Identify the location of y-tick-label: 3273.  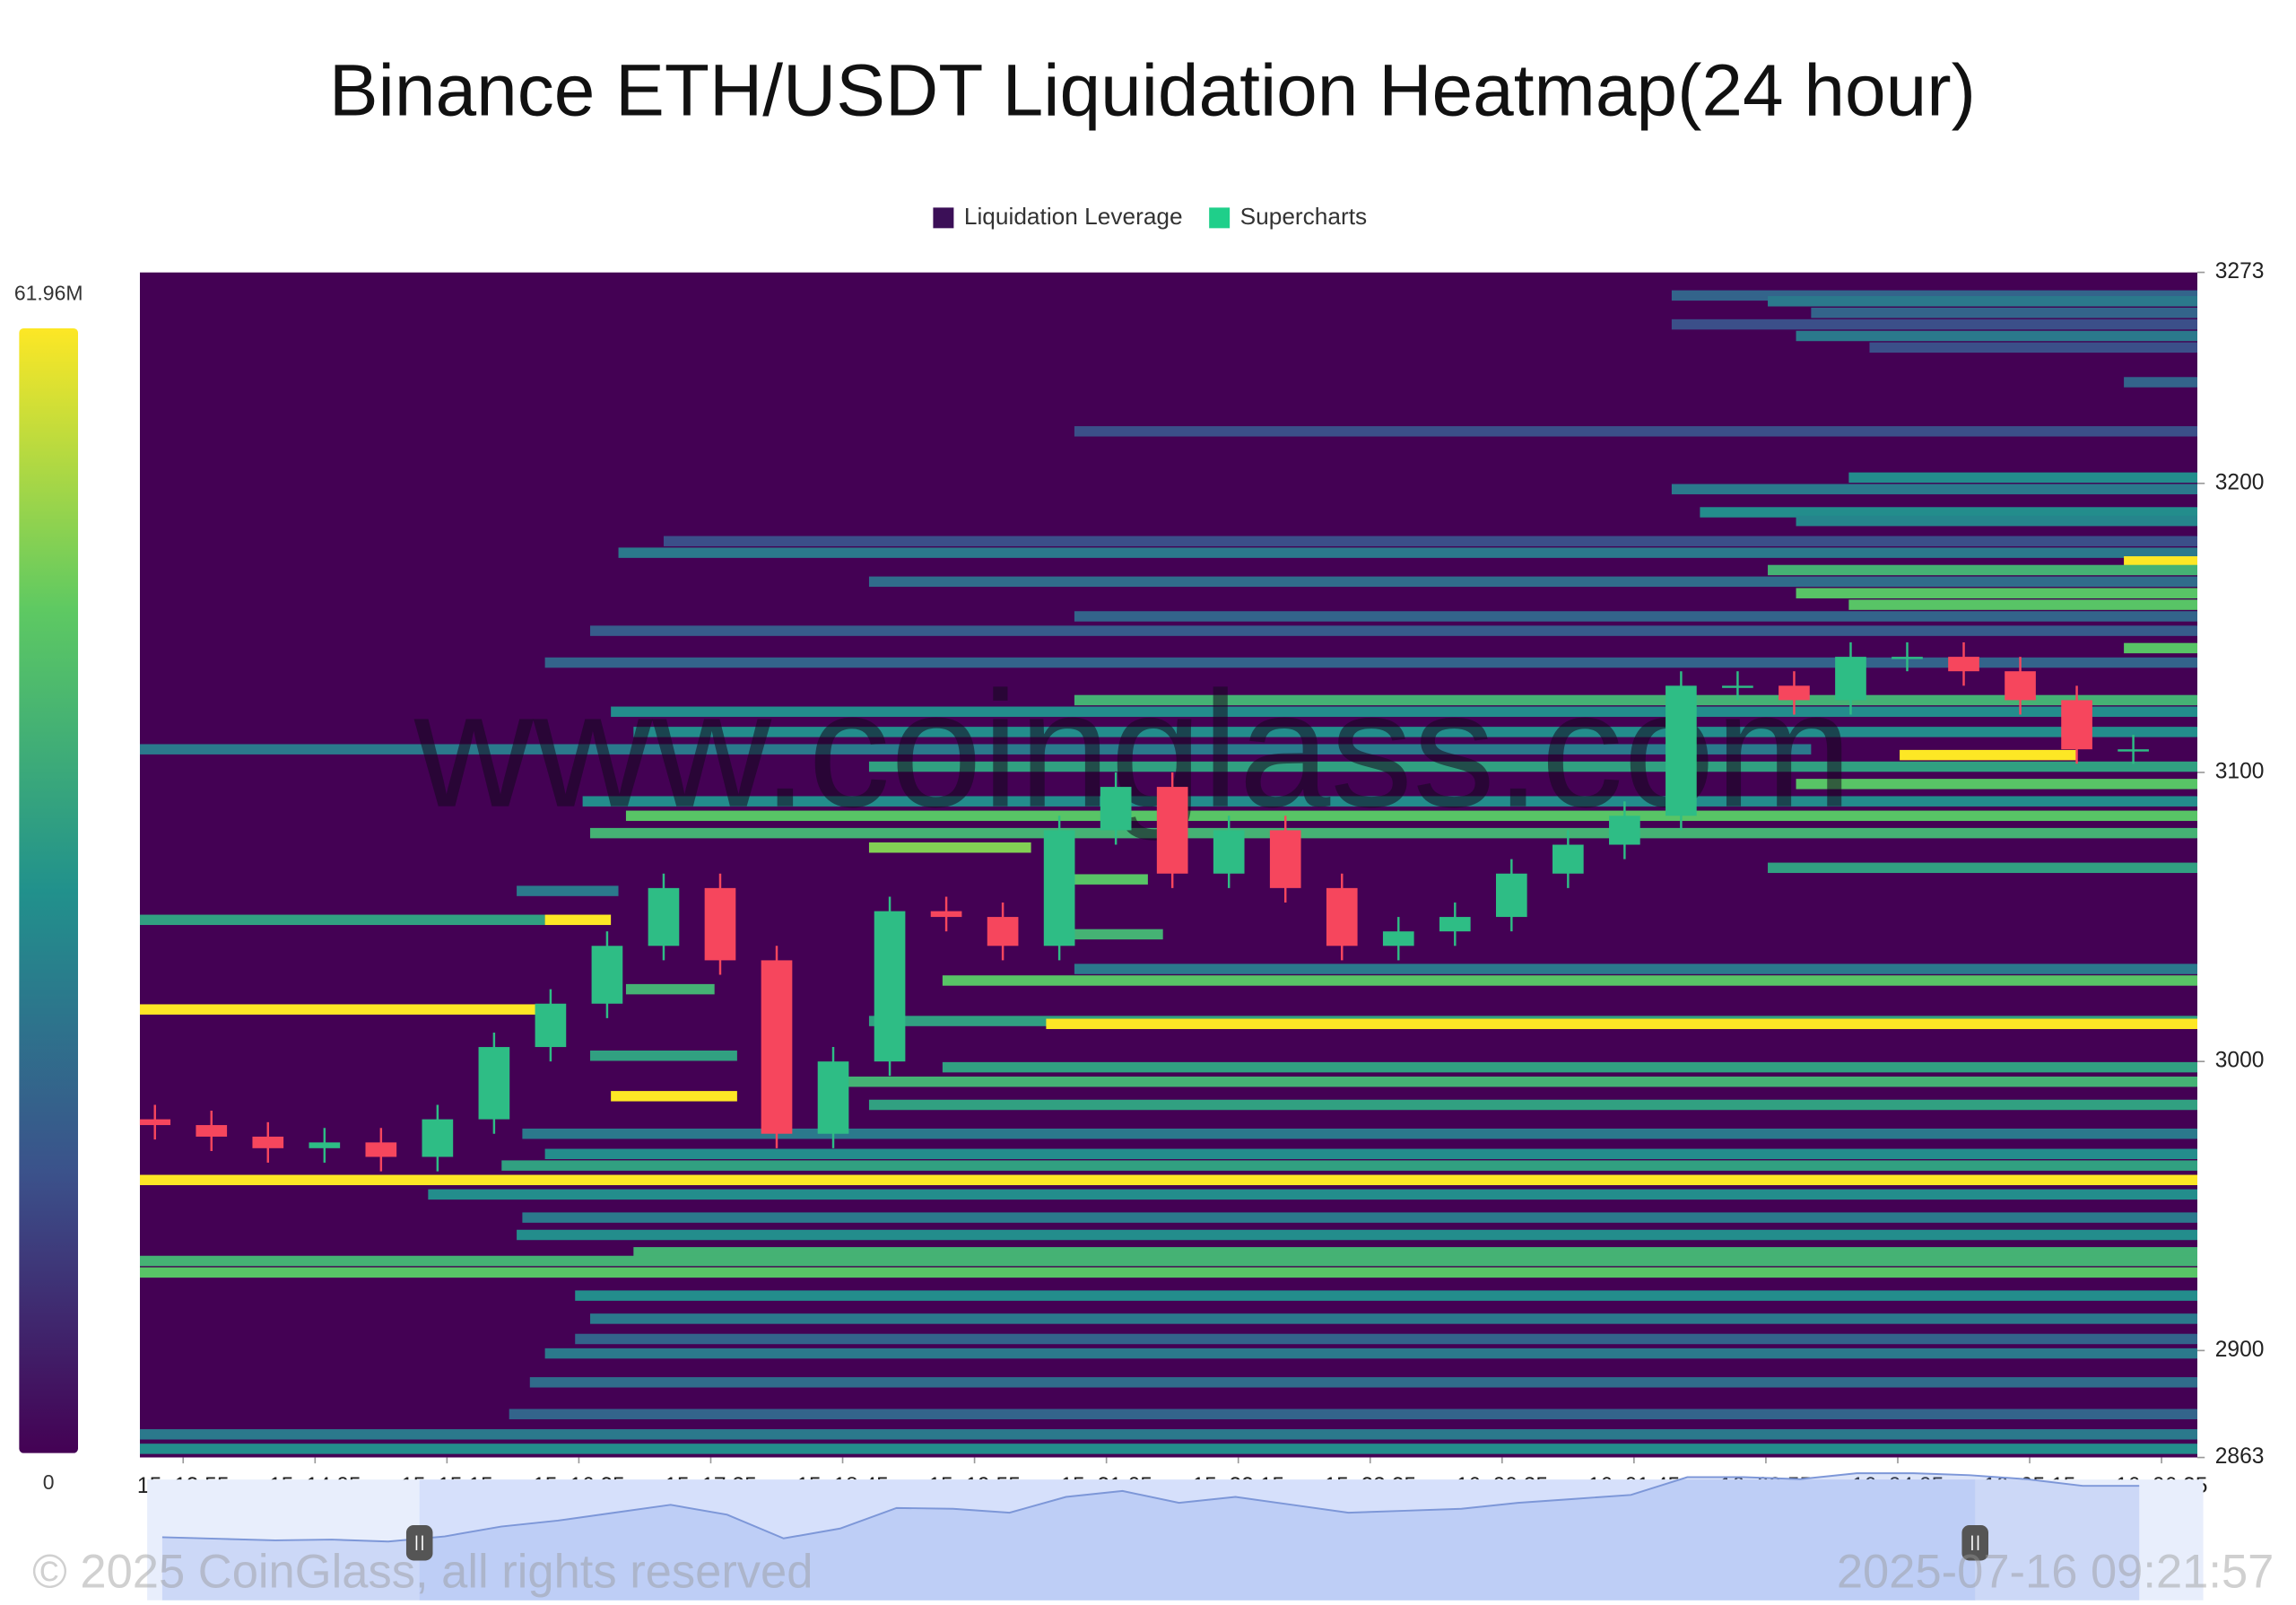
(2240, 271).